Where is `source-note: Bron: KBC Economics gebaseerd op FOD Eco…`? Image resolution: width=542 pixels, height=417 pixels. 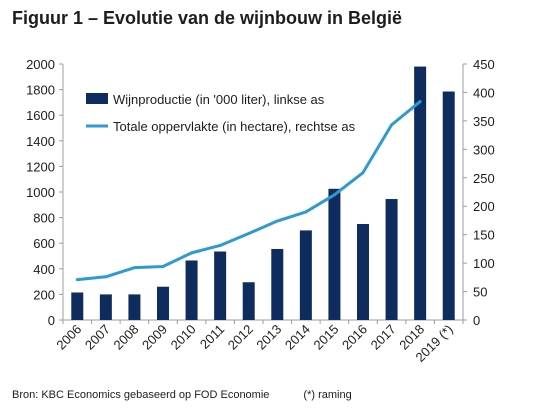 source-note: Bron: KBC Economics gebaseerd op FOD Eco… is located at coordinates (141, 395).